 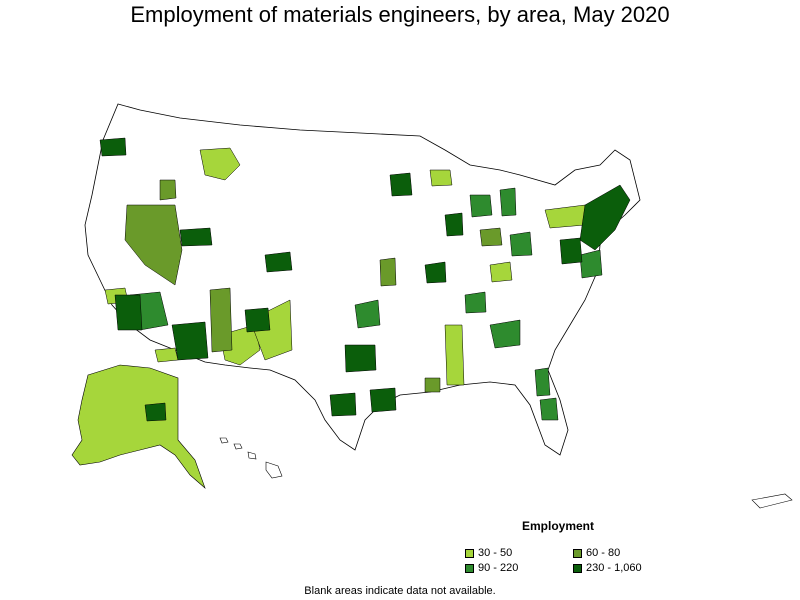 What do you see at coordinates (614, 568) in the screenshot?
I see `legend-label-230-1060: 230 - 1,060` at bounding box center [614, 568].